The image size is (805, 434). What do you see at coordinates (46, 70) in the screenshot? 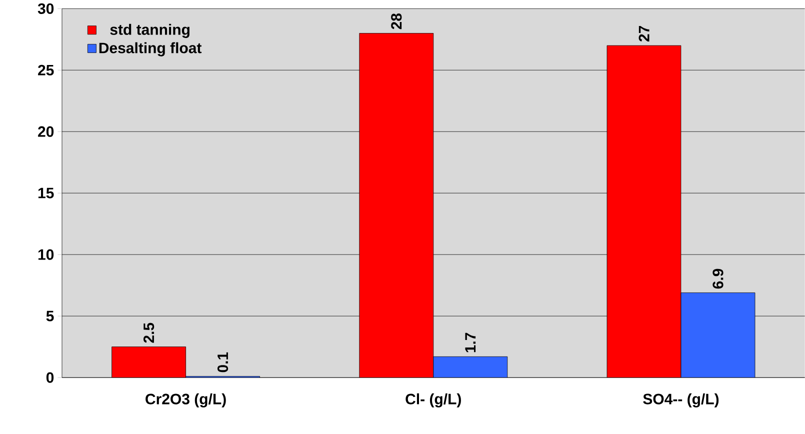
I see `y-tick-label: 25` at bounding box center [46, 70].